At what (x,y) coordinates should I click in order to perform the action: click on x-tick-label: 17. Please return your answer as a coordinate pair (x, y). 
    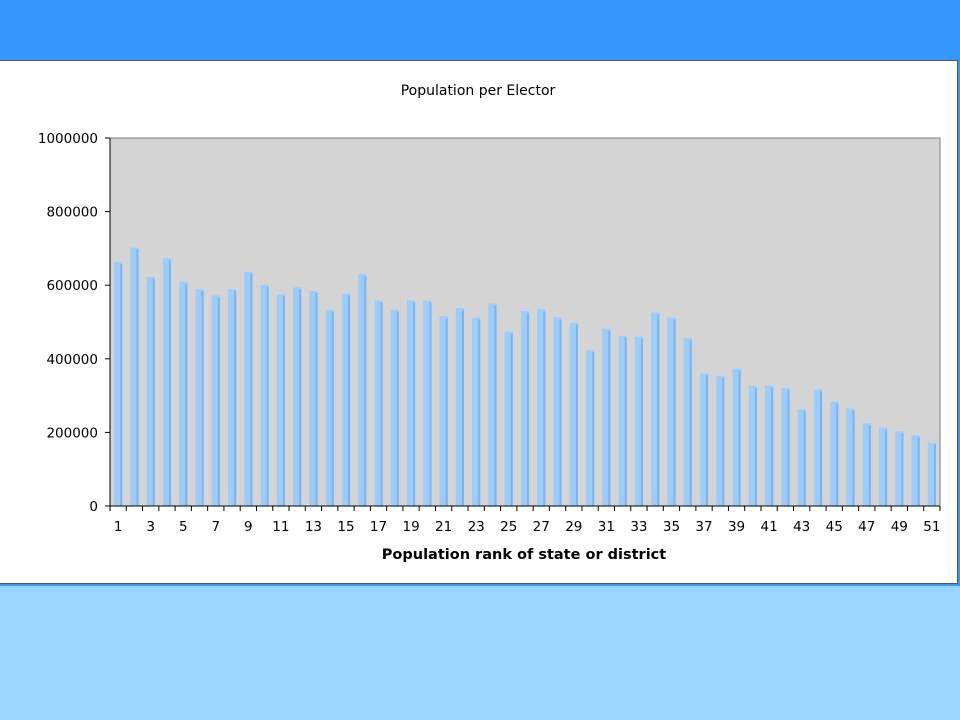
    Looking at the image, I should click on (378, 527).